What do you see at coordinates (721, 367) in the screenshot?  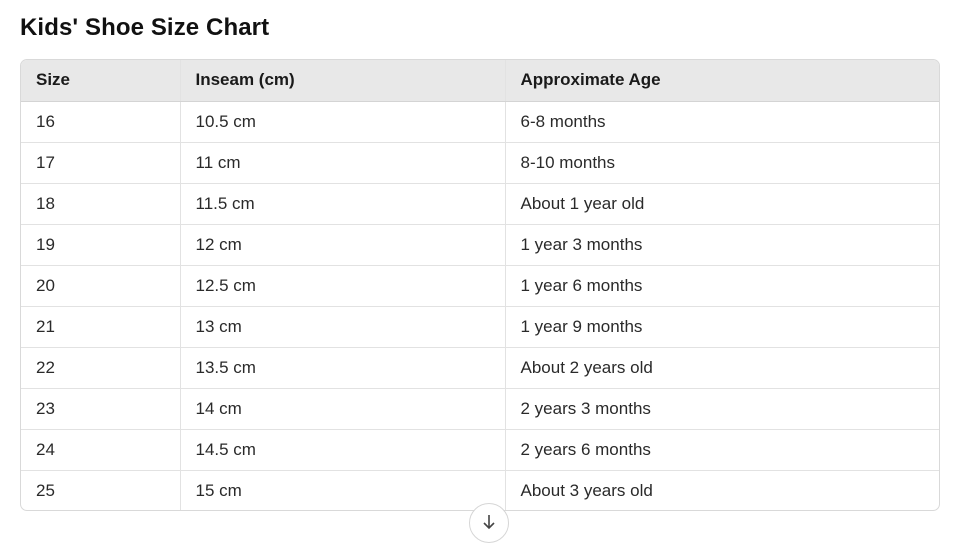 I see `cell-age: About 2 years old` at bounding box center [721, 367].